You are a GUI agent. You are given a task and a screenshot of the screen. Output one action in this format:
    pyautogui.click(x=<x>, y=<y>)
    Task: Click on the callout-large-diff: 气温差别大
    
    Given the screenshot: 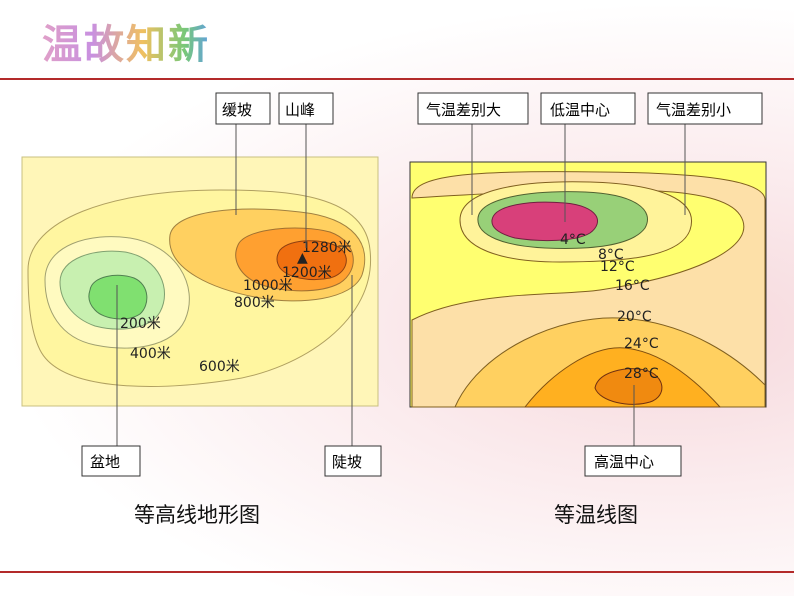 What is the action you would take?
    pyautogui.click(x=473, y=108)
    